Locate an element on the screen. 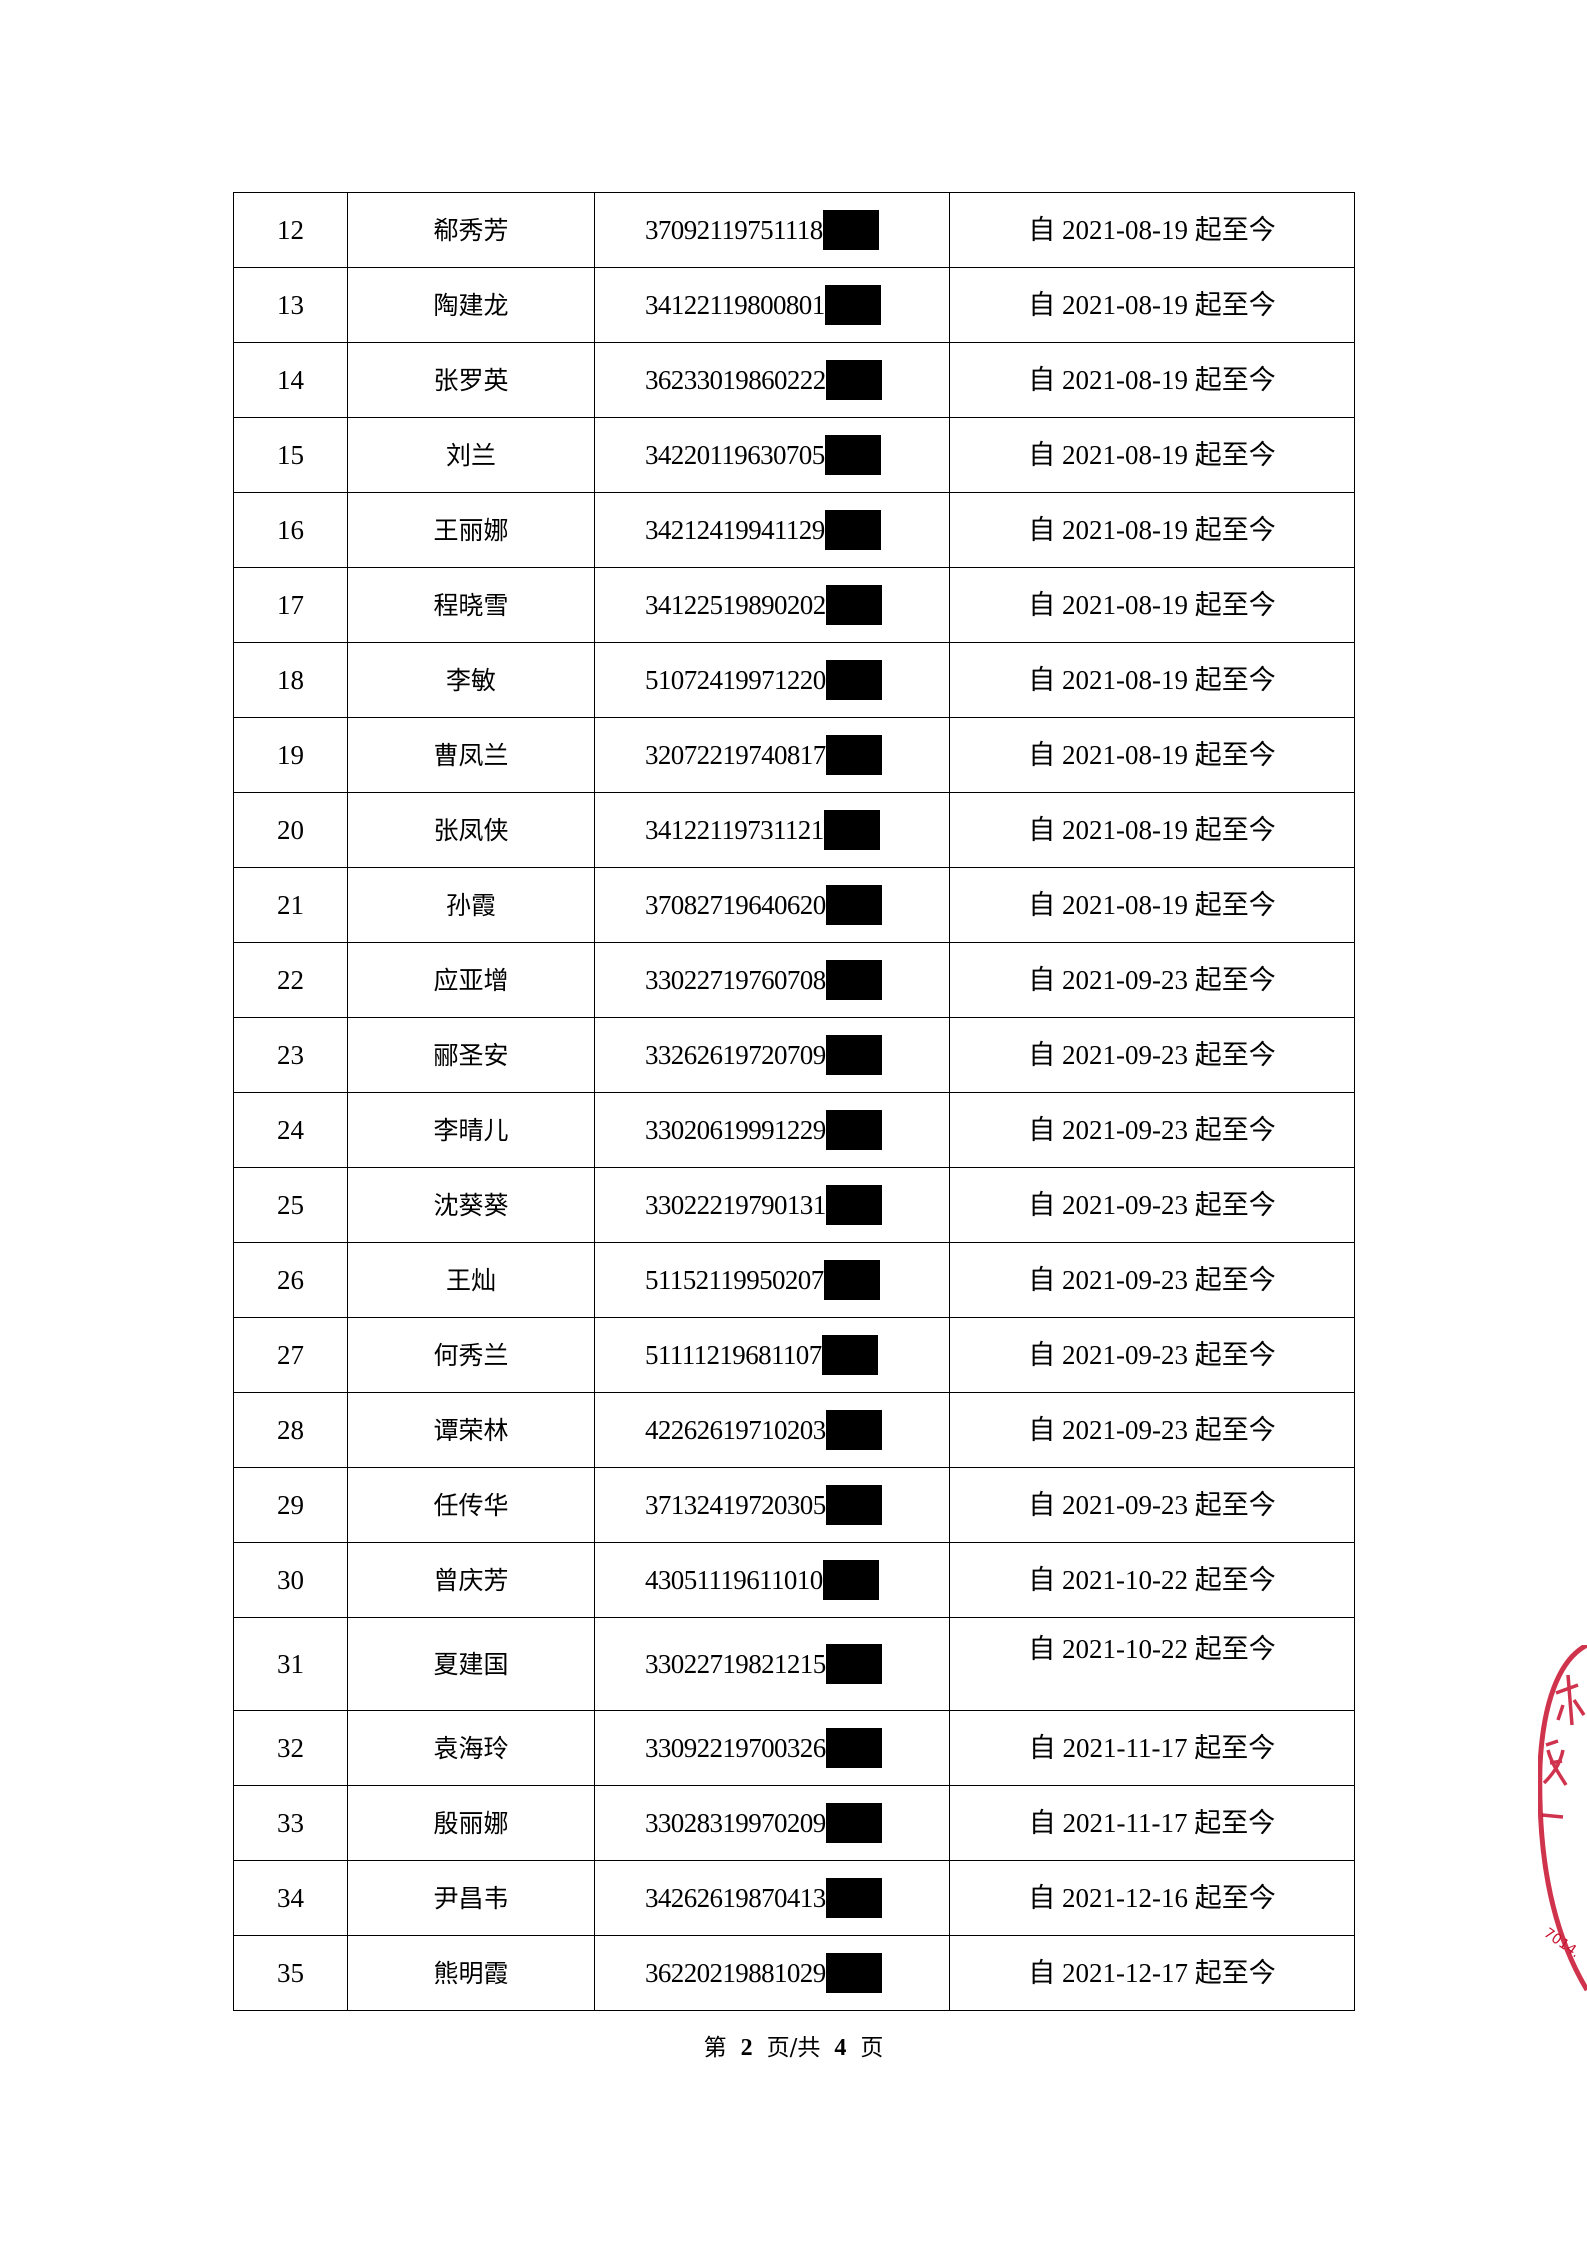  id-number: 37092119751118 is located at coordinates (734, 229).